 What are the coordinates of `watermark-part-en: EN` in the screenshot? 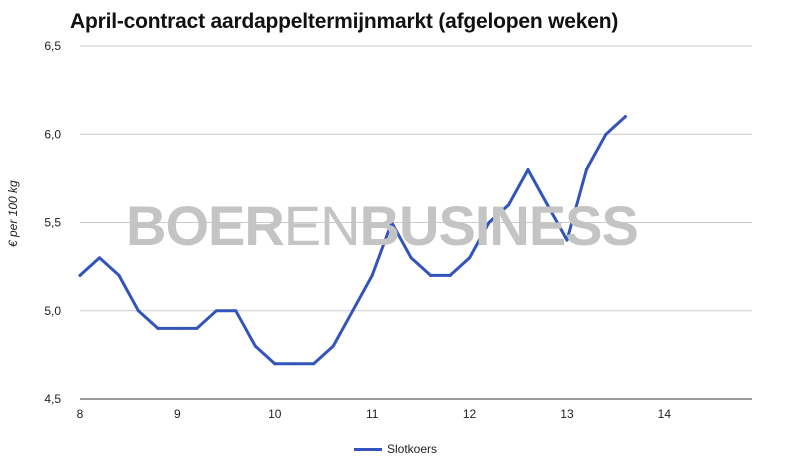 It's located at (322, 225).